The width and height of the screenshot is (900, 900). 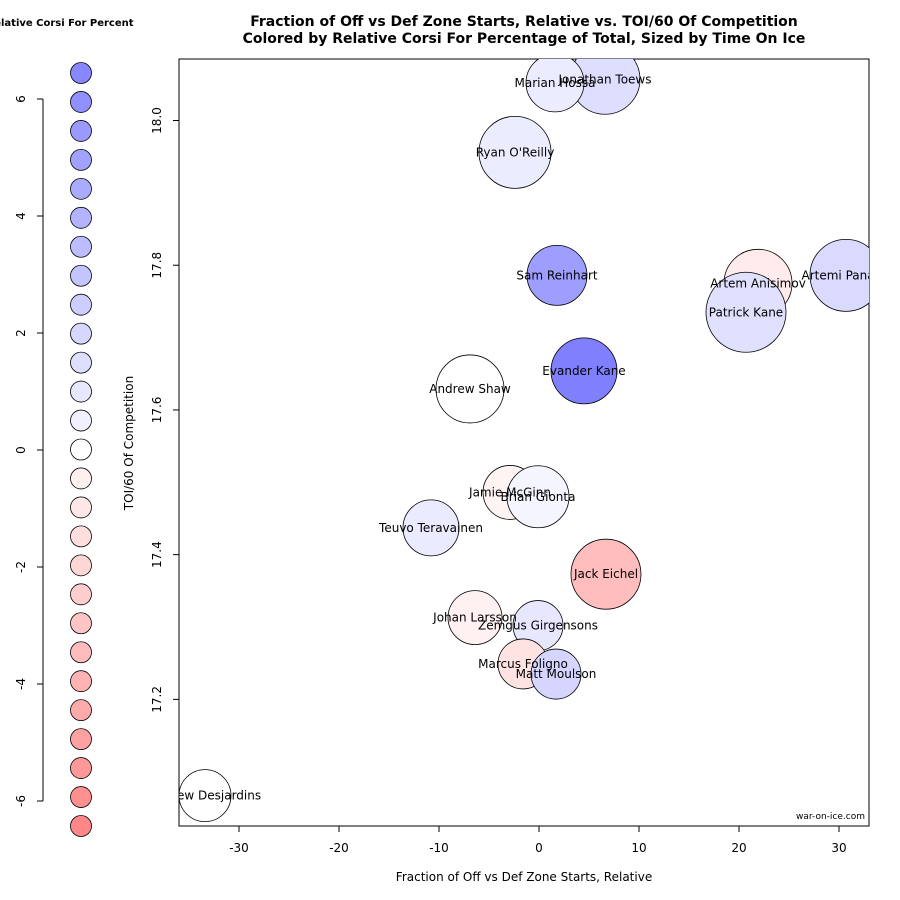 What do you see at coordinates (523, 664) in the screenshot?
I see `point-label: Marcus Foligno` at bounding box center [523, 664].